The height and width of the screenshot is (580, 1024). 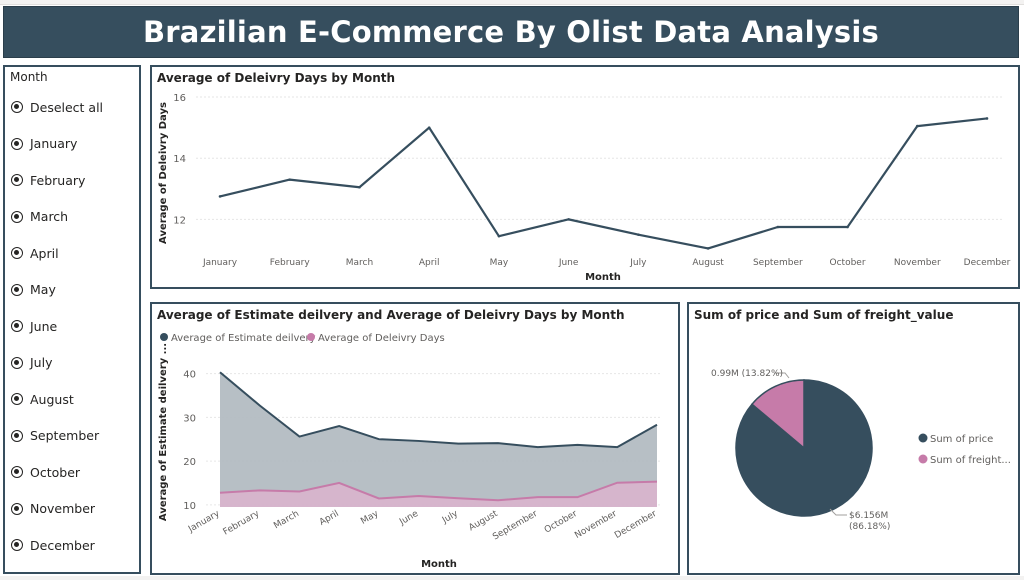 What do you see at coordinates (961, 439) in the screenshot?
I see `legend-label-sum-of-price: Sum of price` at bounding box center [961, 439].